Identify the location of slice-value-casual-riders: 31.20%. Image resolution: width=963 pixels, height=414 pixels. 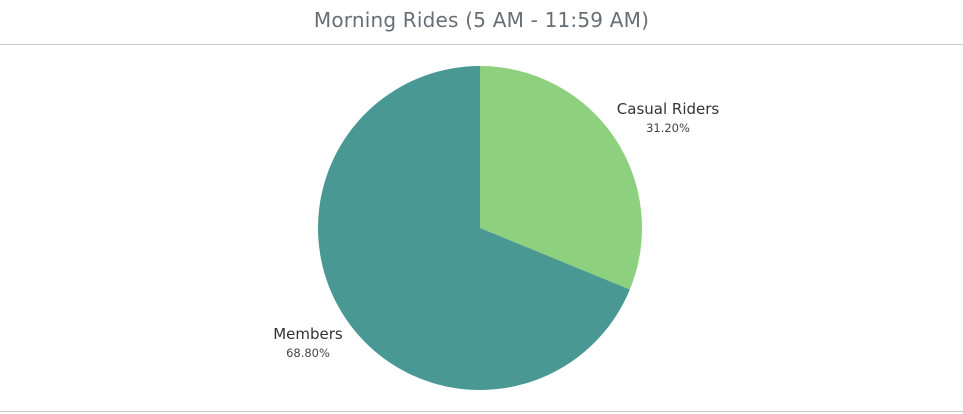
(668, 128).